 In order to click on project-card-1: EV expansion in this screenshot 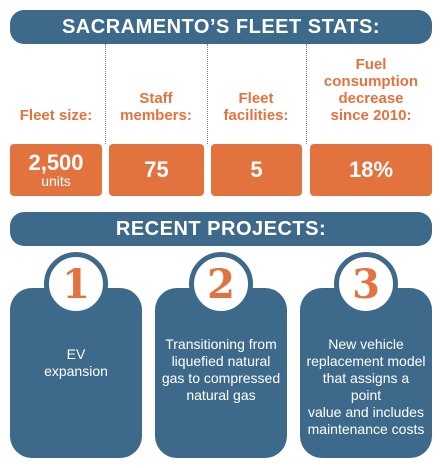, I will do `click(76, 373)`.